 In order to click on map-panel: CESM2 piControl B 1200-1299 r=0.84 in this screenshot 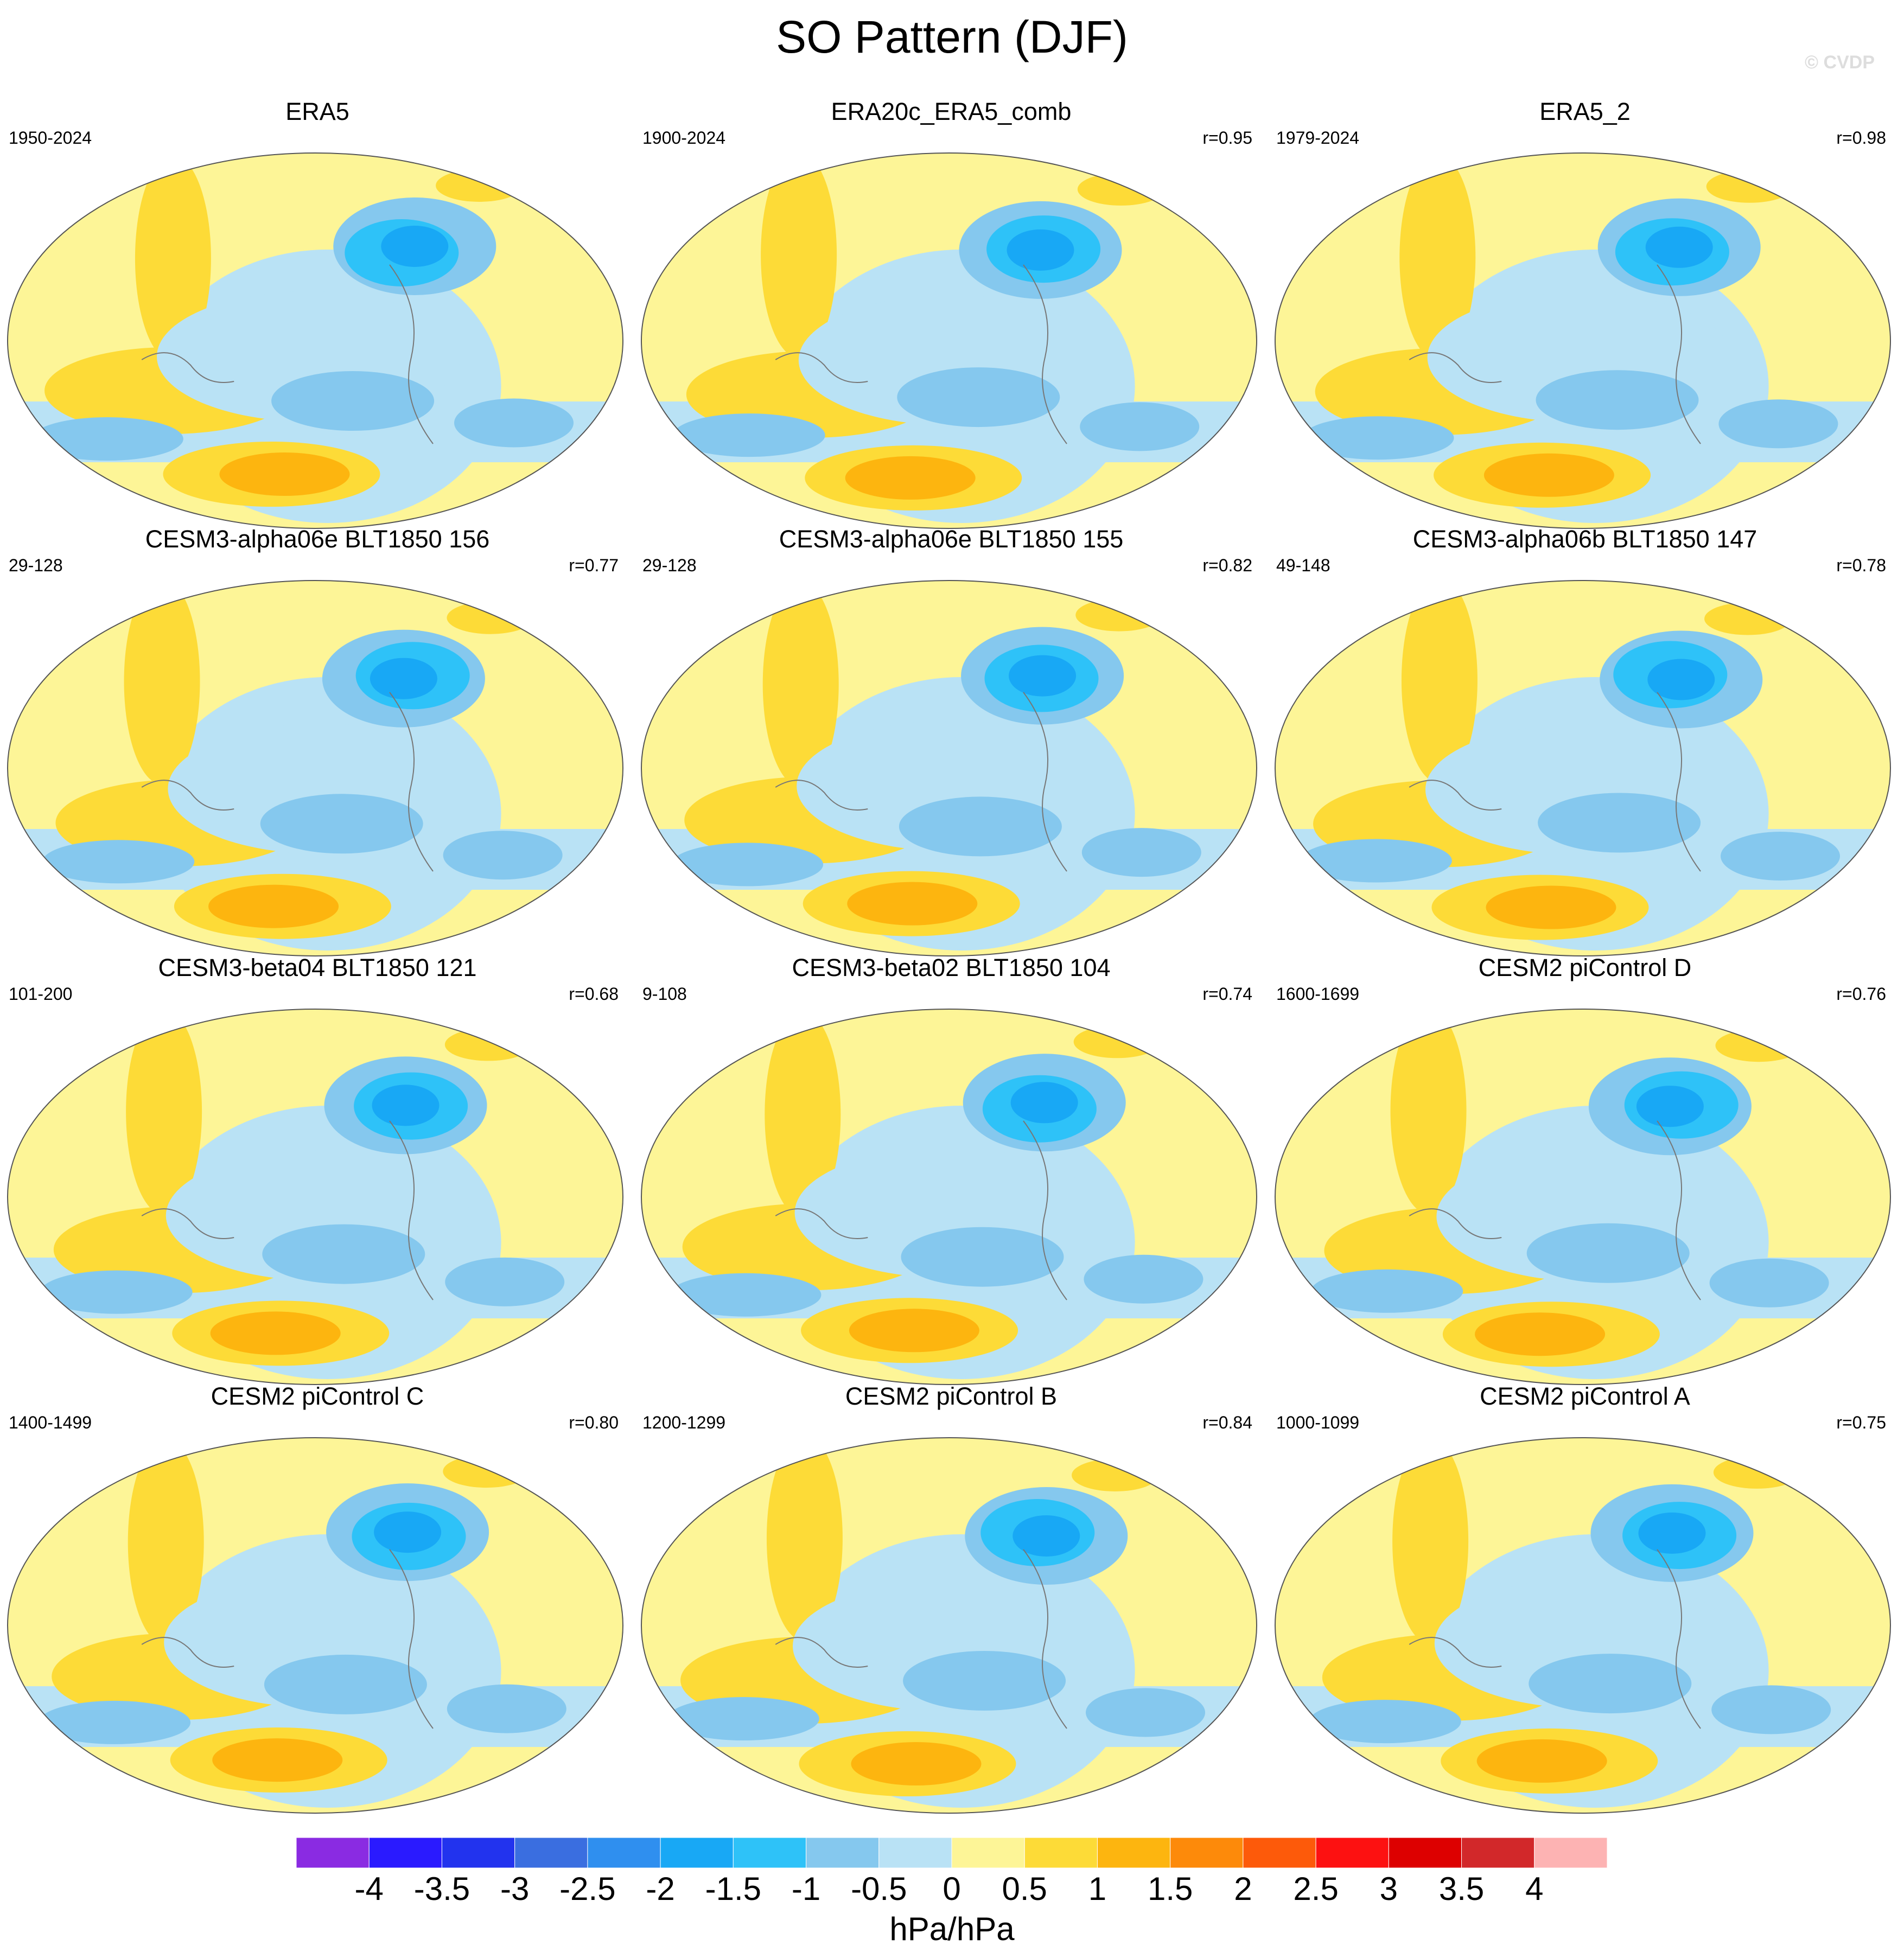, I will do `click(951, 1598)`.